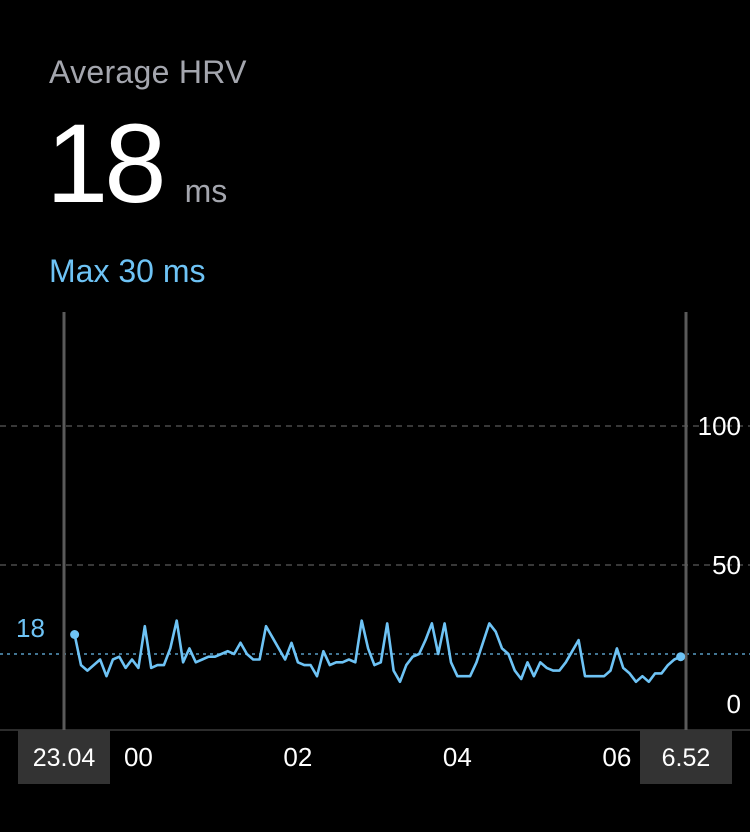 Image resolution: width=750 pixels, height=832 pixels. What do you see at coordinates (106, 163) in the screenshot?
I see `average-value: 18` at bounding box center [106, 163].